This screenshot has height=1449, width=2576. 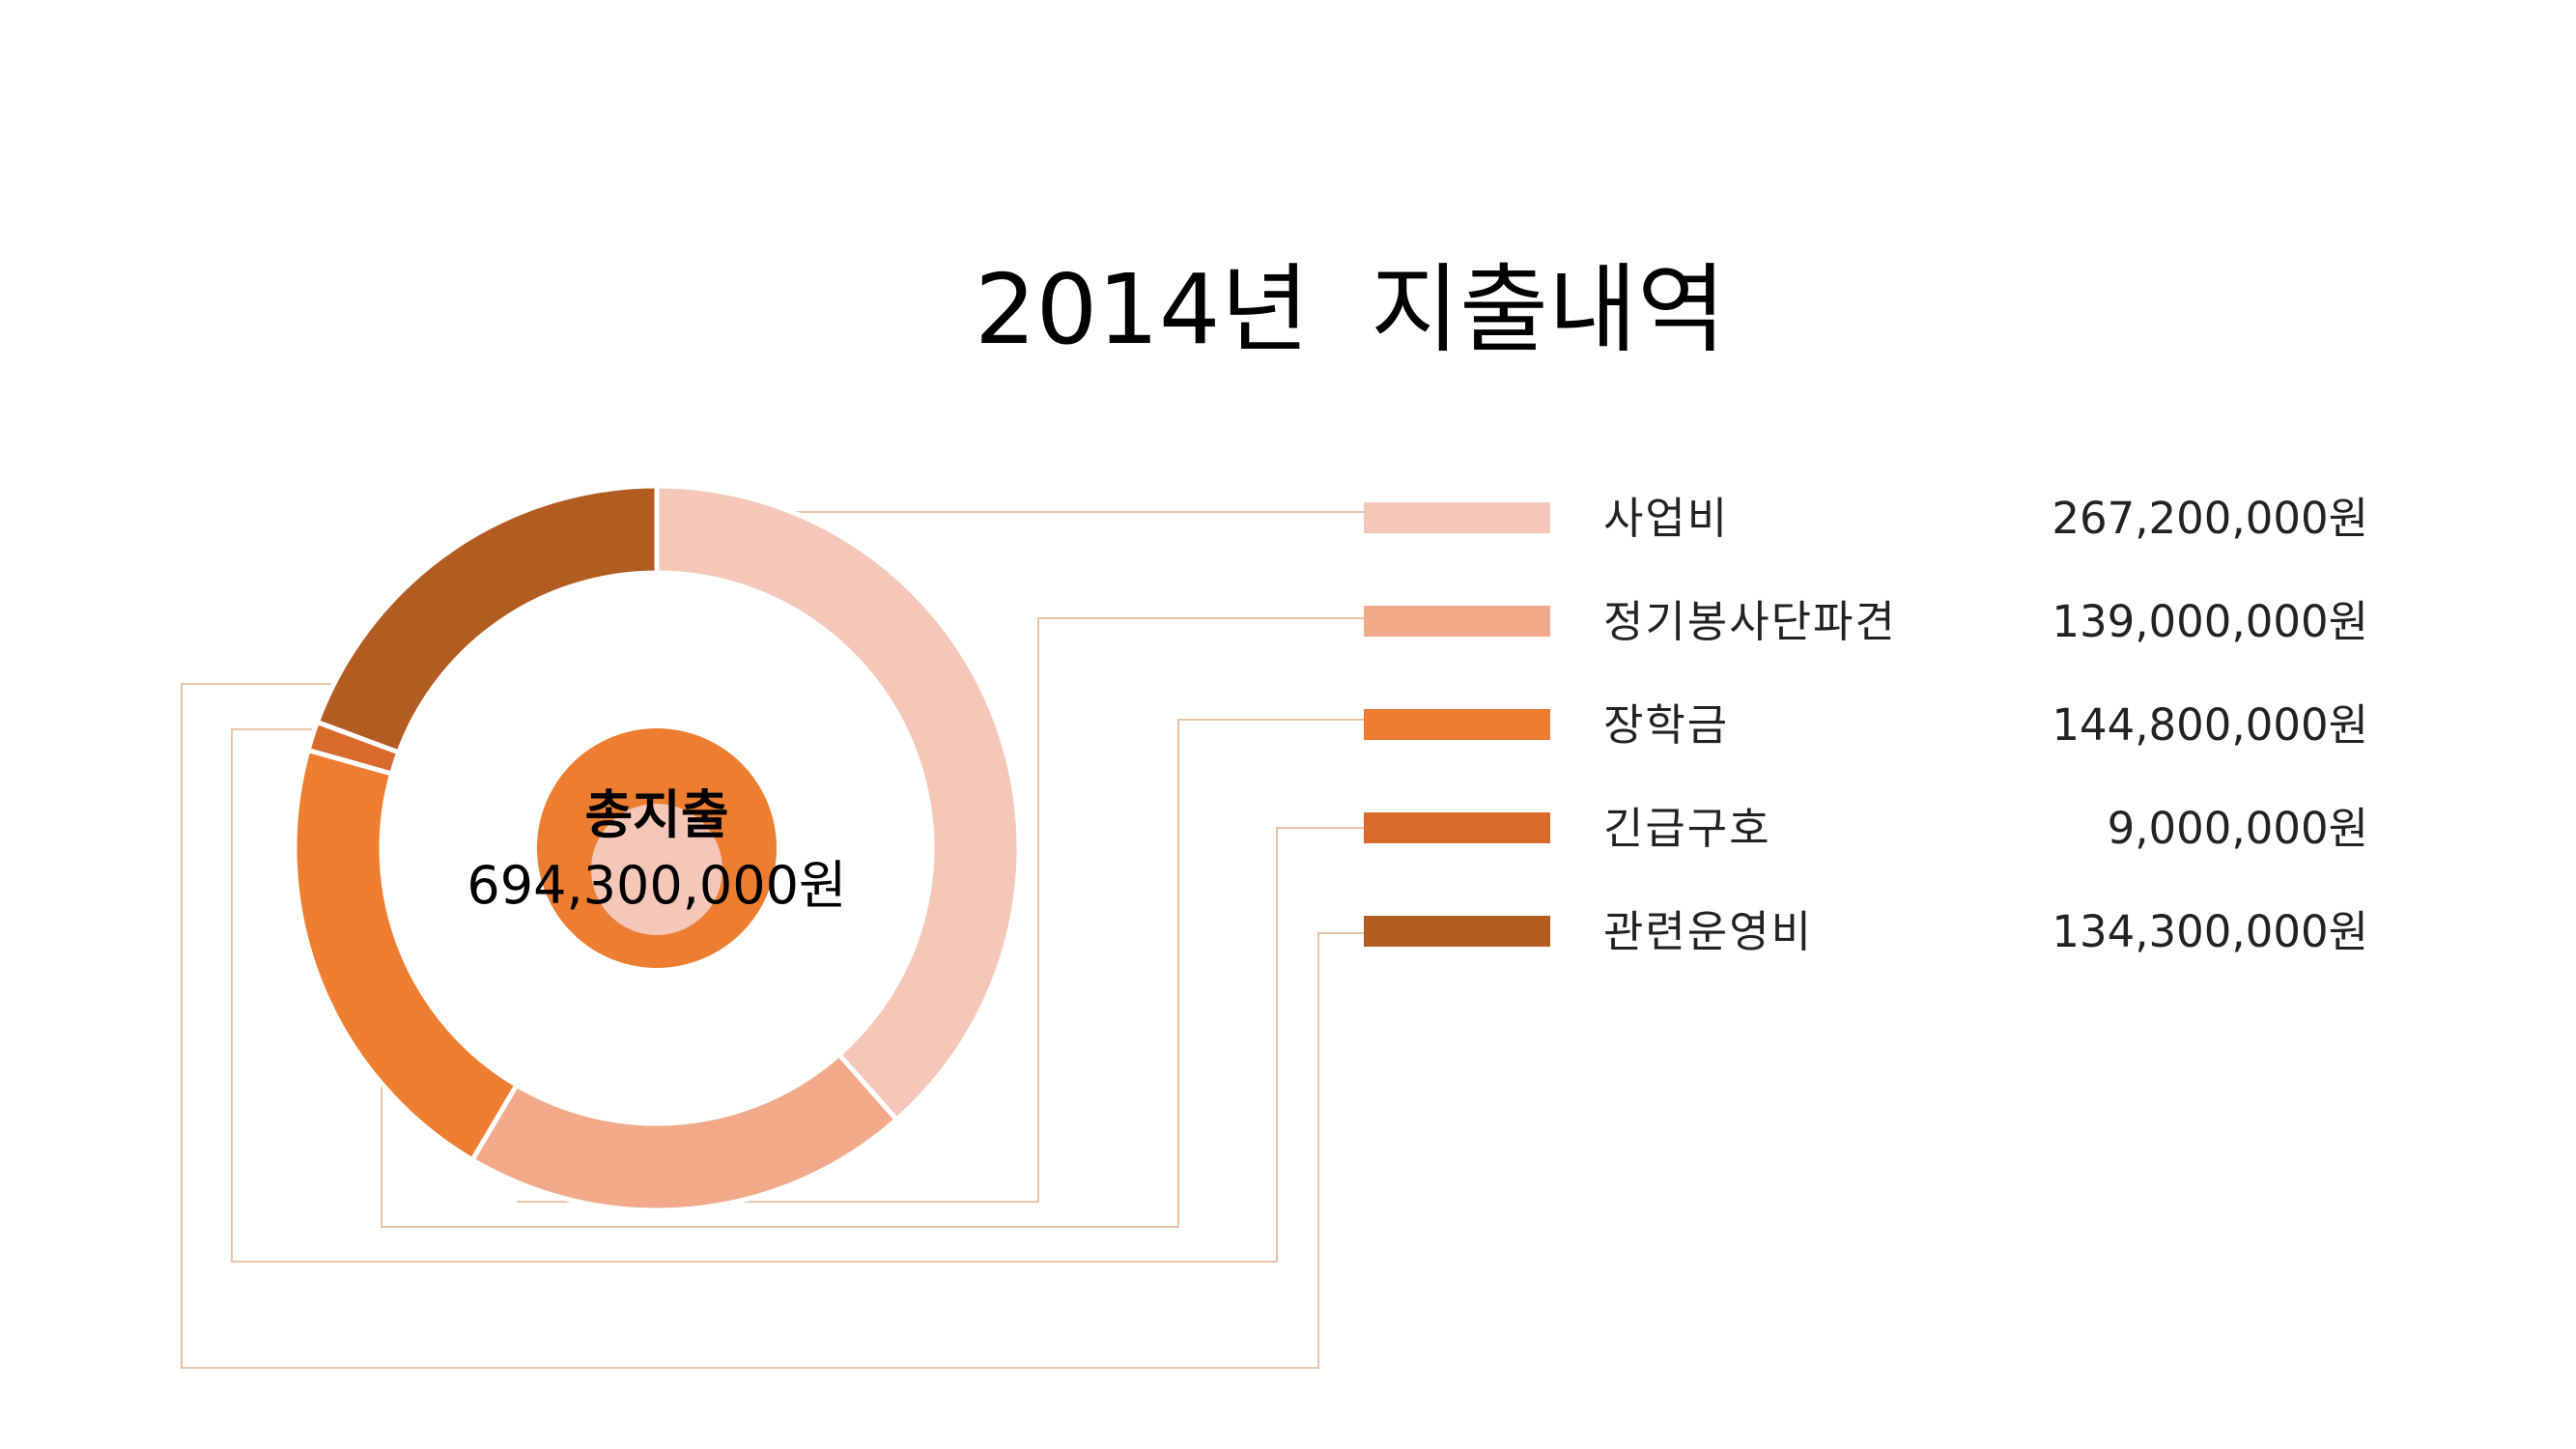 I want to click on legend-value-jeonggi: 139,000,000원, so click(x=2210, y=621).